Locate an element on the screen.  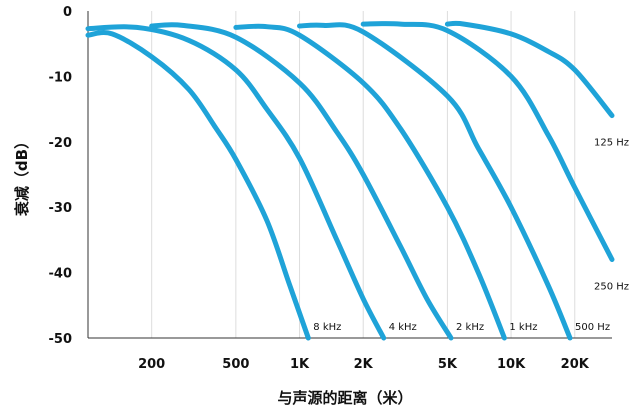
y-tick-label-30: -30 is located at coordinates (61, 208).